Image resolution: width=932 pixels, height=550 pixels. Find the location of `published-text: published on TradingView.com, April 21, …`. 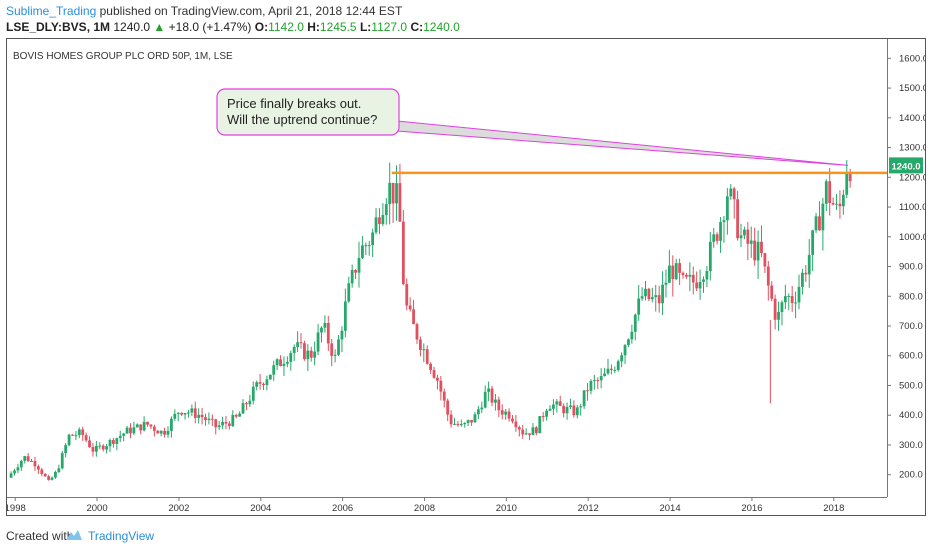

published-text: published on TradingView.com, April 21, … is located at coordinates (251, 11).